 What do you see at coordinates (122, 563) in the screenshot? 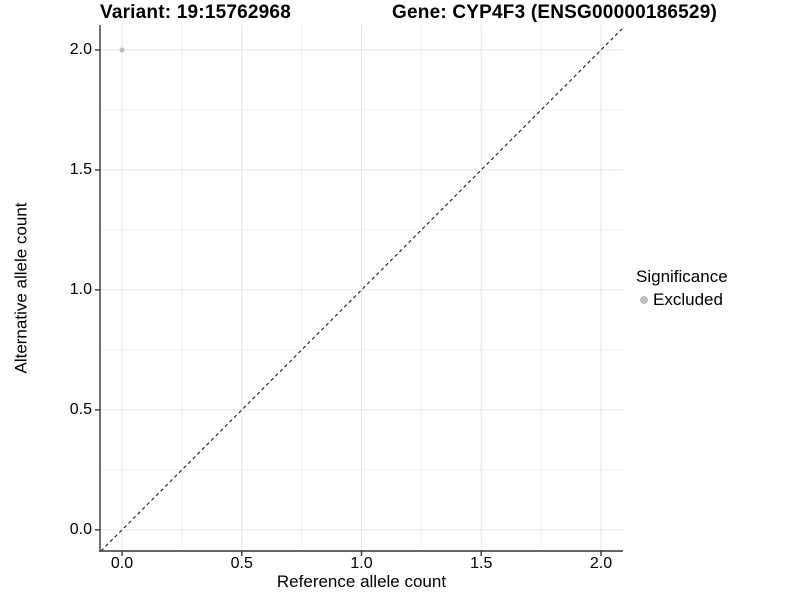
I see `x-tick-label: 0.0` at bounding box center [122, 563].